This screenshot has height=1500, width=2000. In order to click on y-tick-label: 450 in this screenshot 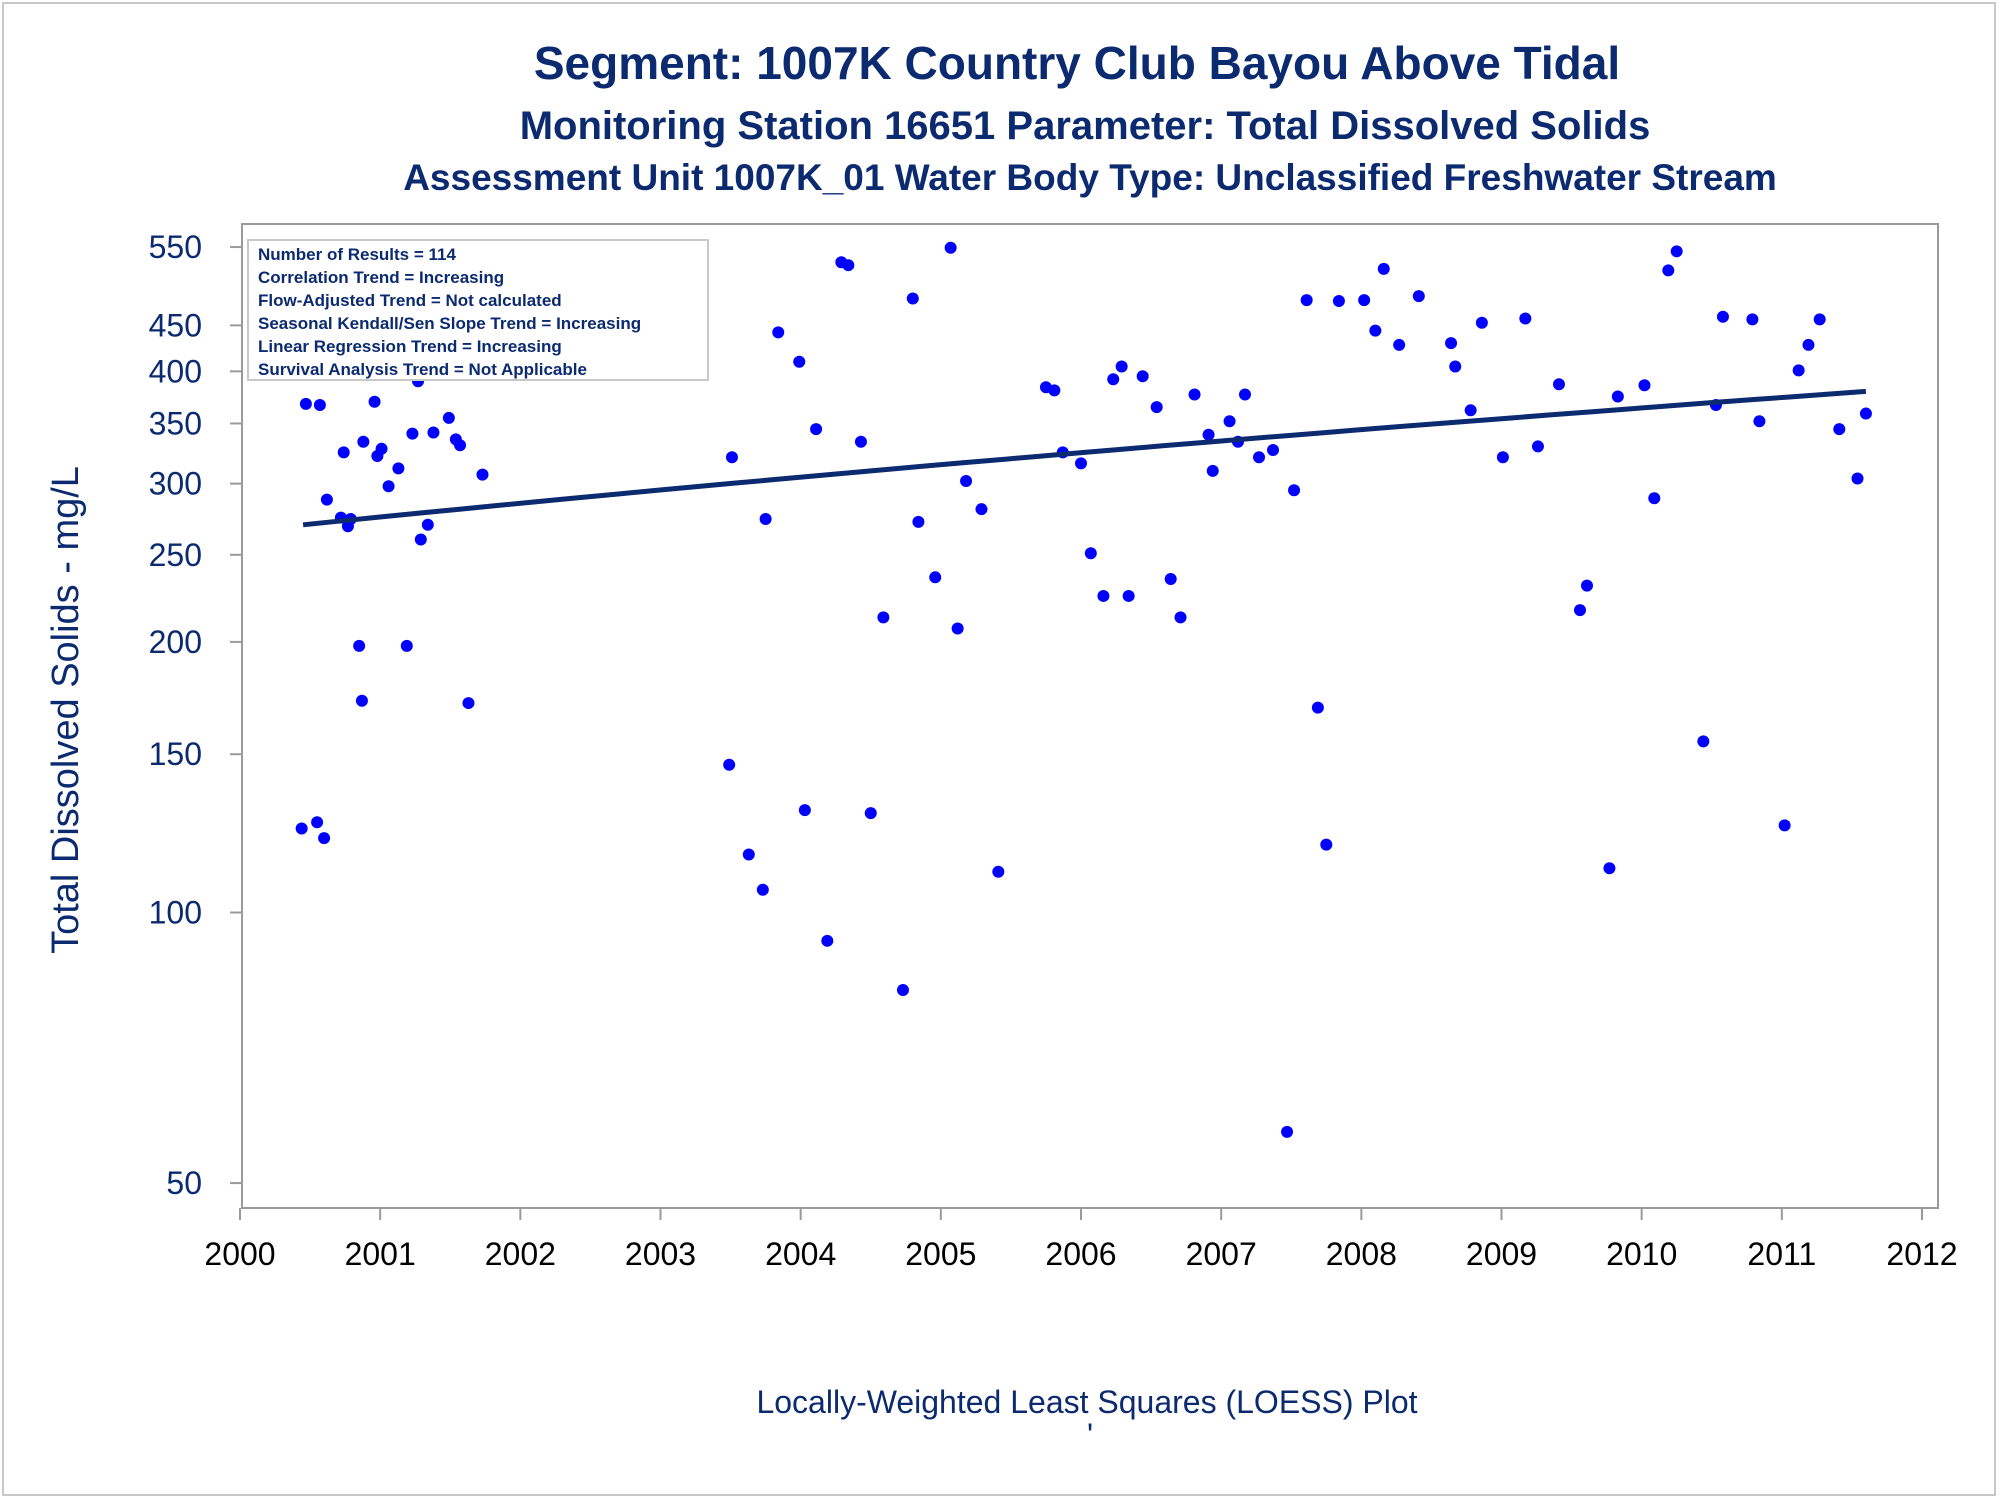, I will do `click(175, 325)`.